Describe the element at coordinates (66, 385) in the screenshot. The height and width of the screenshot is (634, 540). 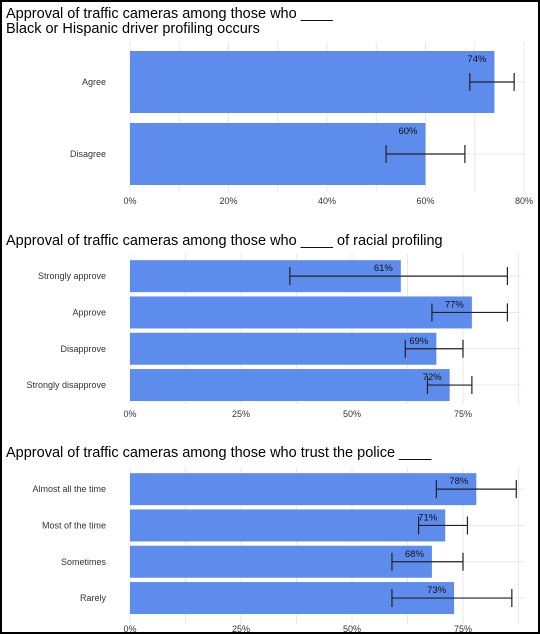
I see `chart-2-category-label-4: Strongly disapprove` at that location.